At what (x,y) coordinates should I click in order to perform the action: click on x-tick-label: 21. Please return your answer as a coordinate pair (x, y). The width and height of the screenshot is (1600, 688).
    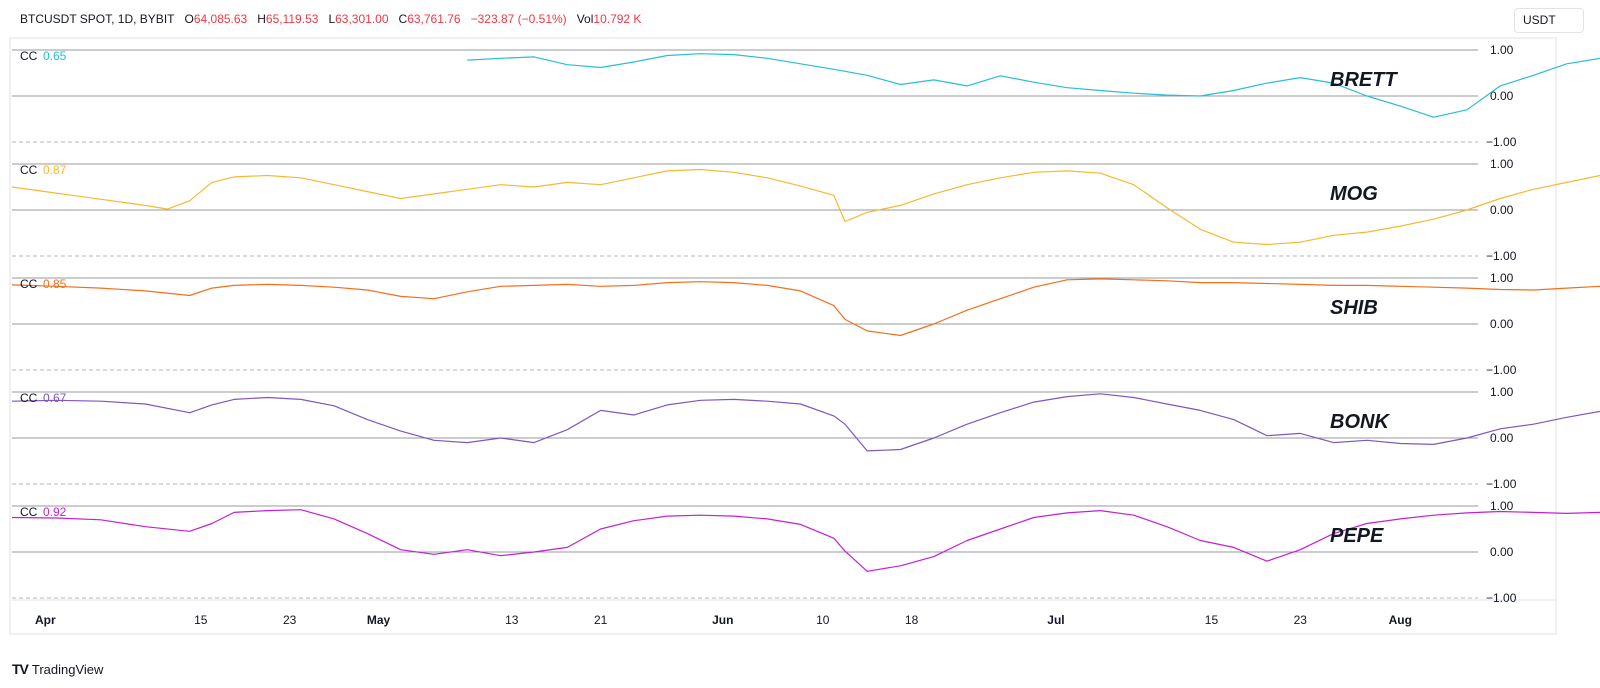
    Looking at the image, I should click on (601, 620).